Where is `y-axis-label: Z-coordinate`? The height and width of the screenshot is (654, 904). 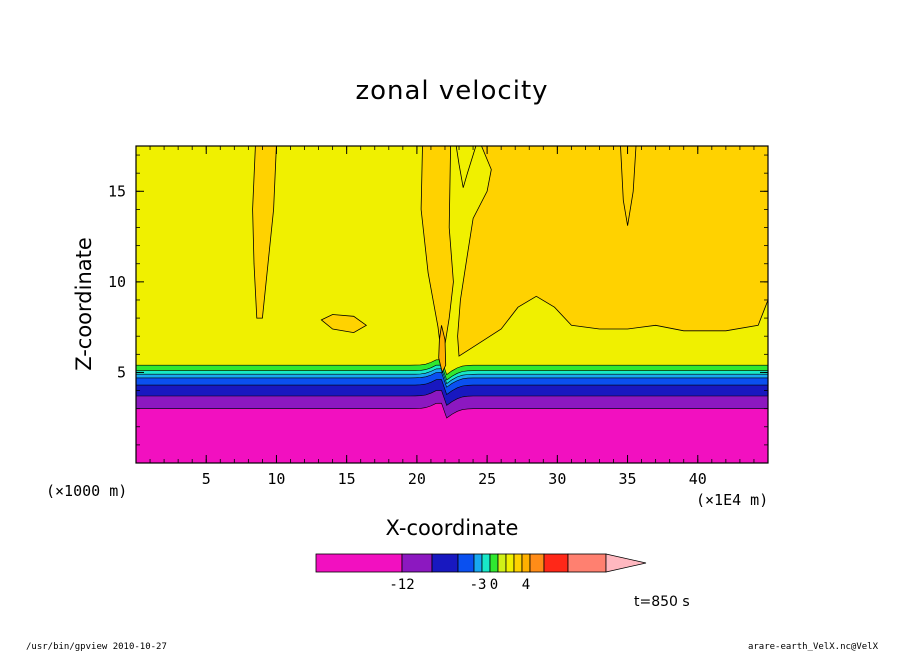
y-axis-label: Z-coordinate is located at coordinates (84, 304).